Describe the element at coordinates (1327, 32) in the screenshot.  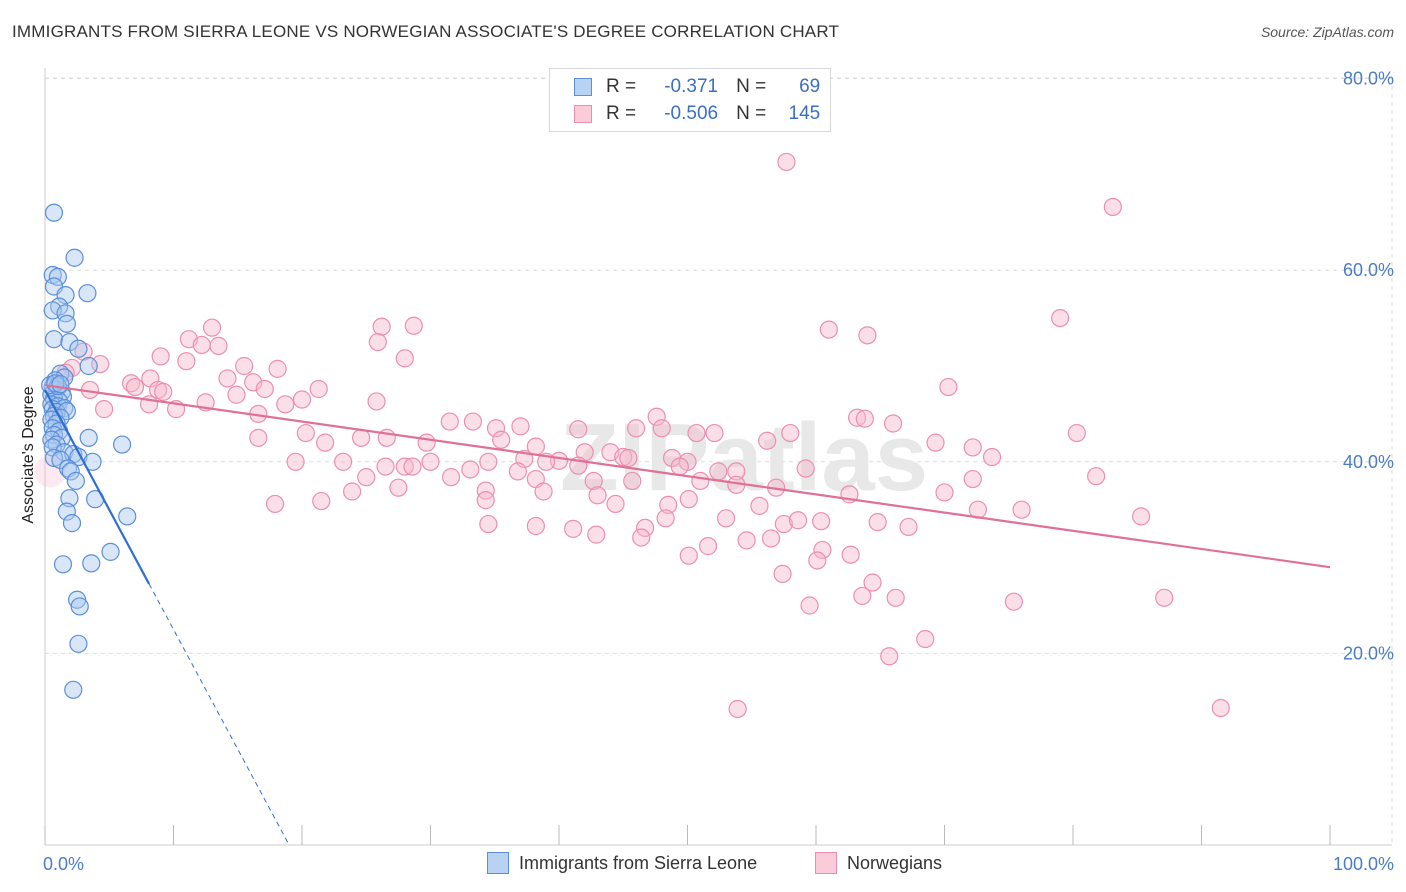
I see `source-label: Source: ZipAtlas.com` at that location.